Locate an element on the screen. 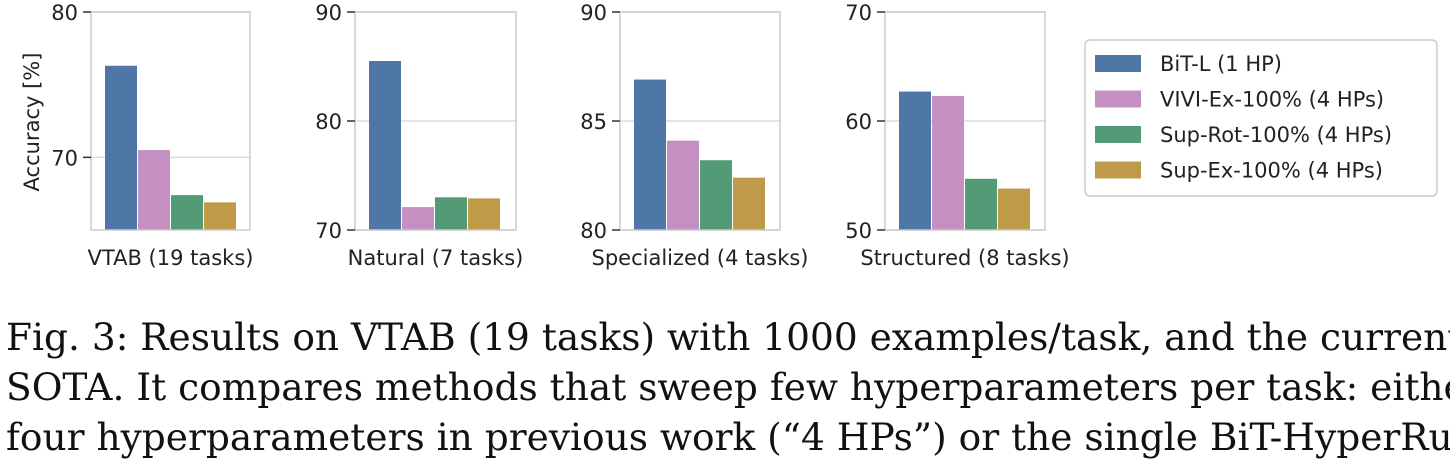  legend-box is located at coordinates (1261, 118).